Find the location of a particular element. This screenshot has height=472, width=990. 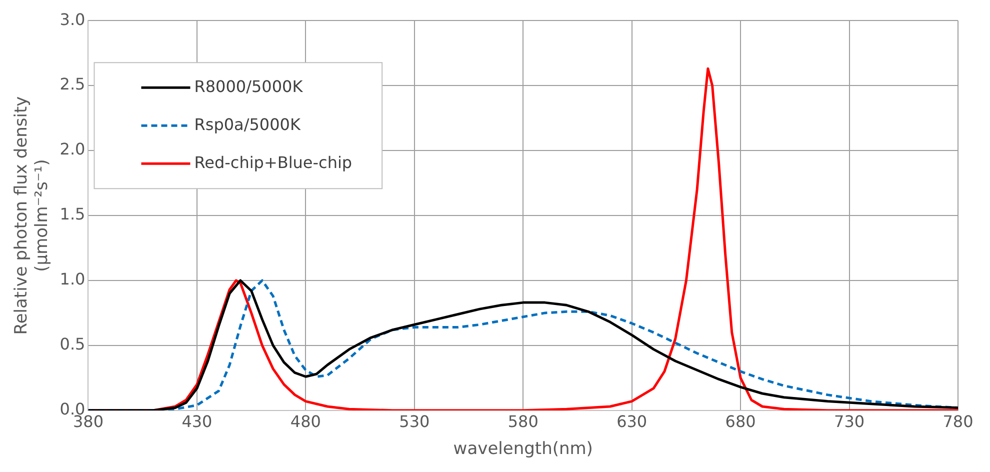

x-tick-label: 780 is located at coordinates (958, 422).